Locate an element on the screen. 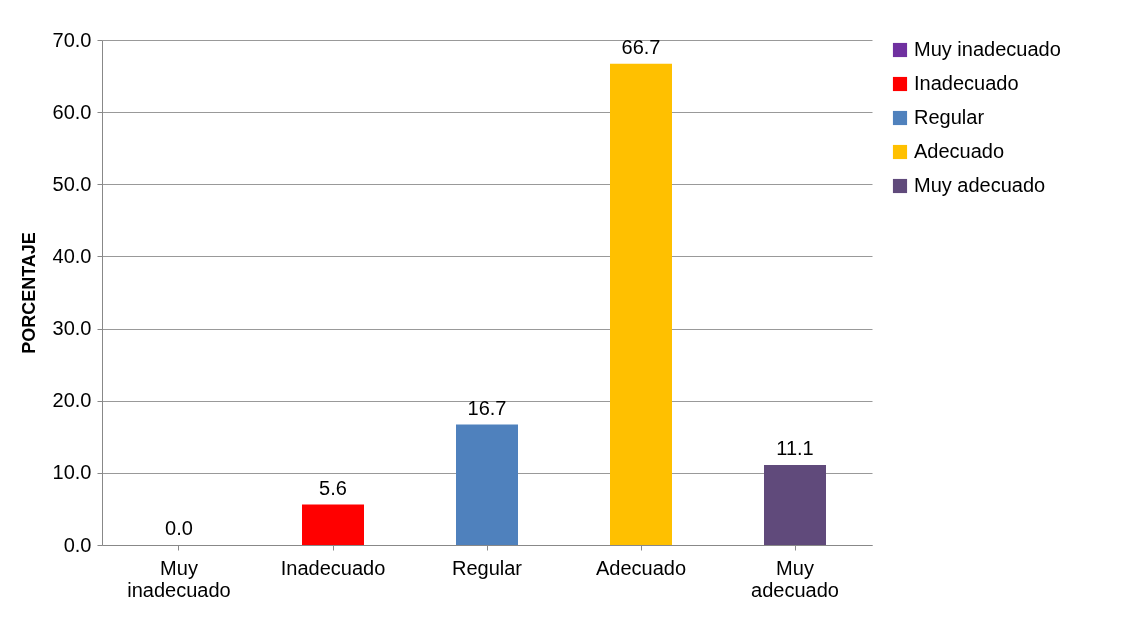 This screenshot has width=1131, height=642. y-tick-label: 50.0 is located at coordinates (72, 183).